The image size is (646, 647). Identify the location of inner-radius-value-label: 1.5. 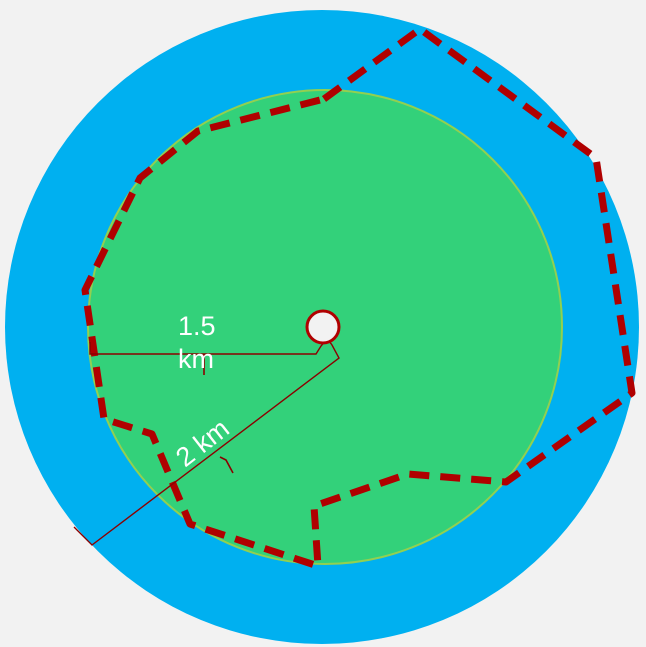
(197, 326).